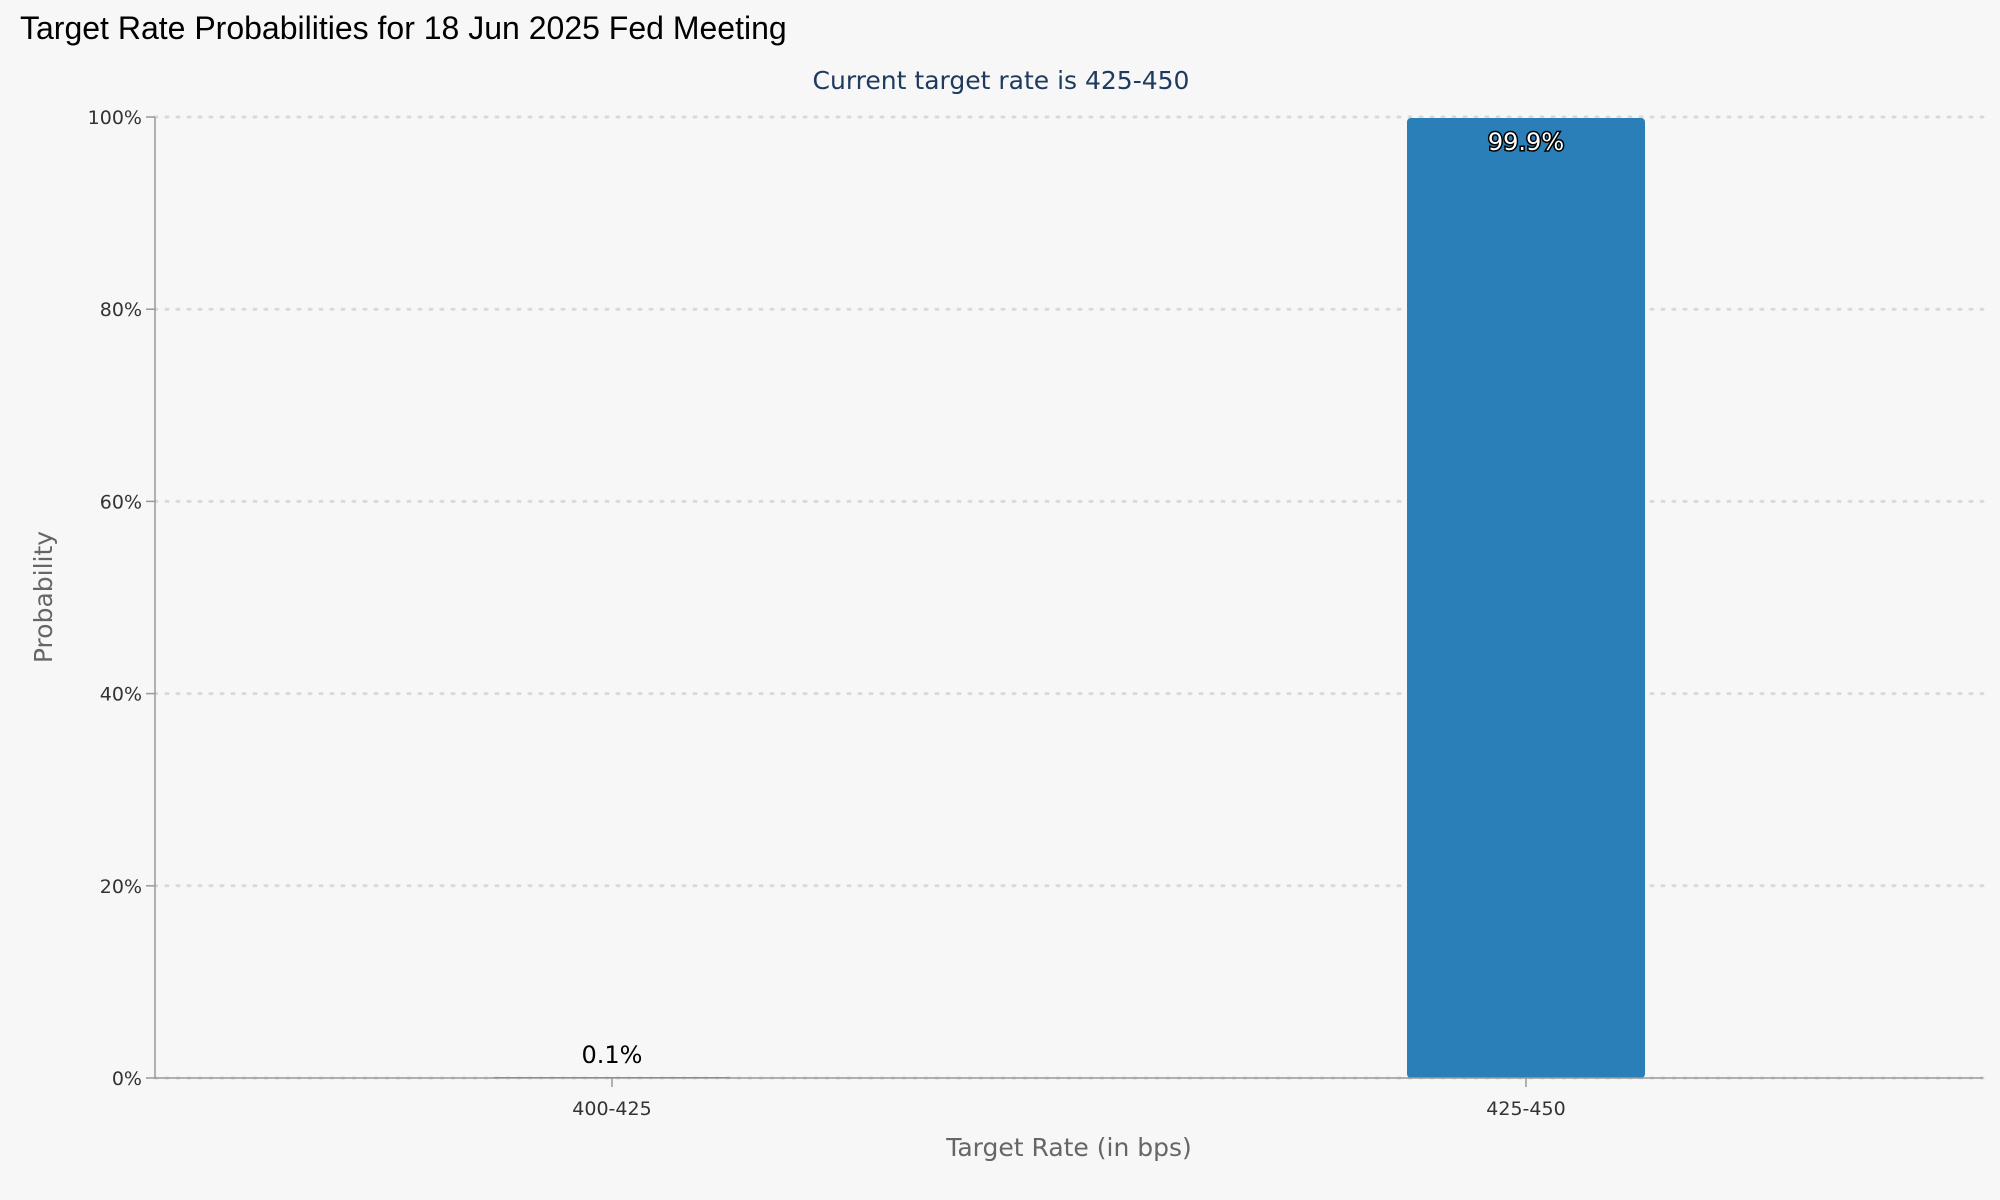 This screenshot has width=2000, height=1200. Describe the element at coordinates (1526, 142) in the screenshot. I see `data-label: 99.9%` at that location.